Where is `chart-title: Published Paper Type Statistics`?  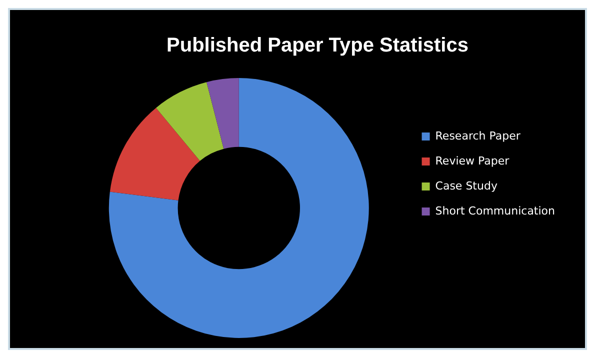
chart-title: Published Paper Type Statistics is located at coordinates (317, 45).